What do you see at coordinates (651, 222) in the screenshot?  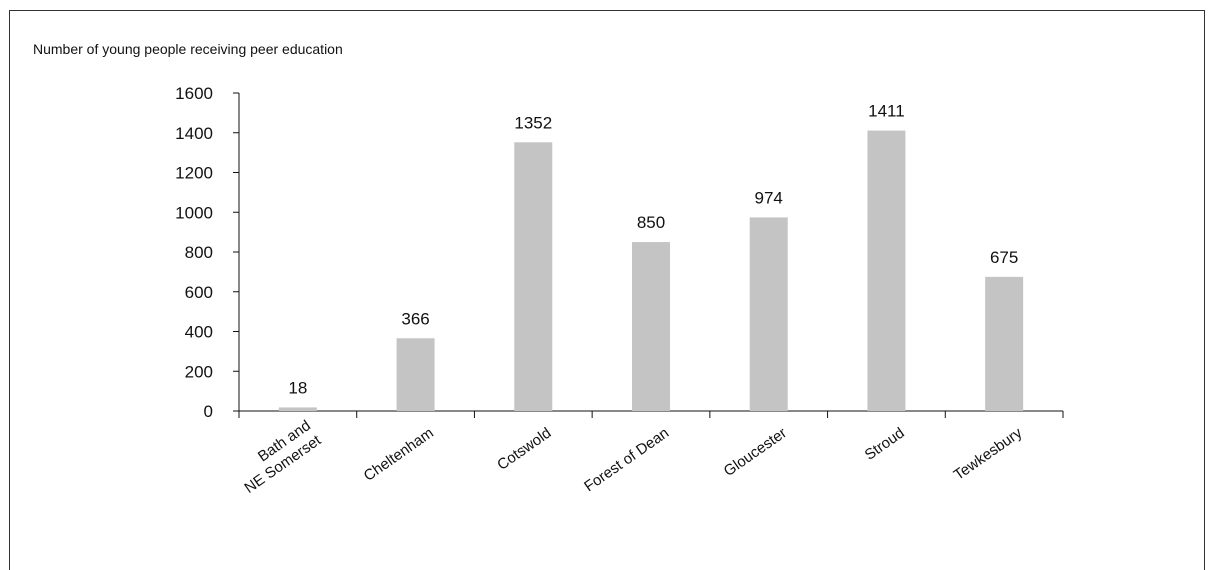 I see `bar-value-label: 850` at bounding box center [651, 222].